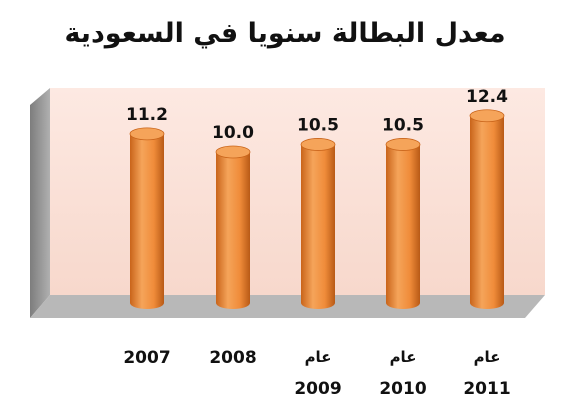  I want to click on x-tick-label: 2009, so click(317, 389).